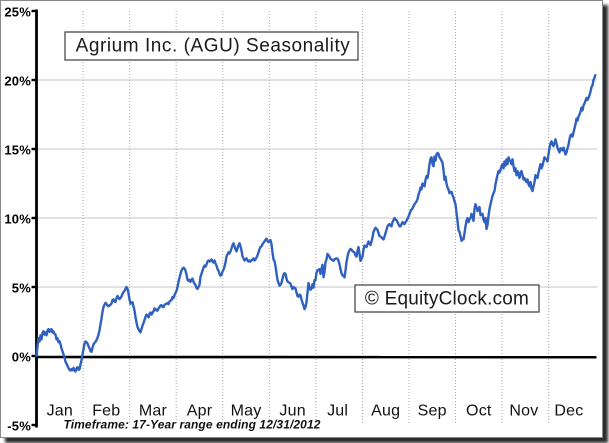 This screenshot has width=609, height=443. Describe the element at coordinates (200, 411) in the screenshot. I see `svg-text: Apr` at that location.